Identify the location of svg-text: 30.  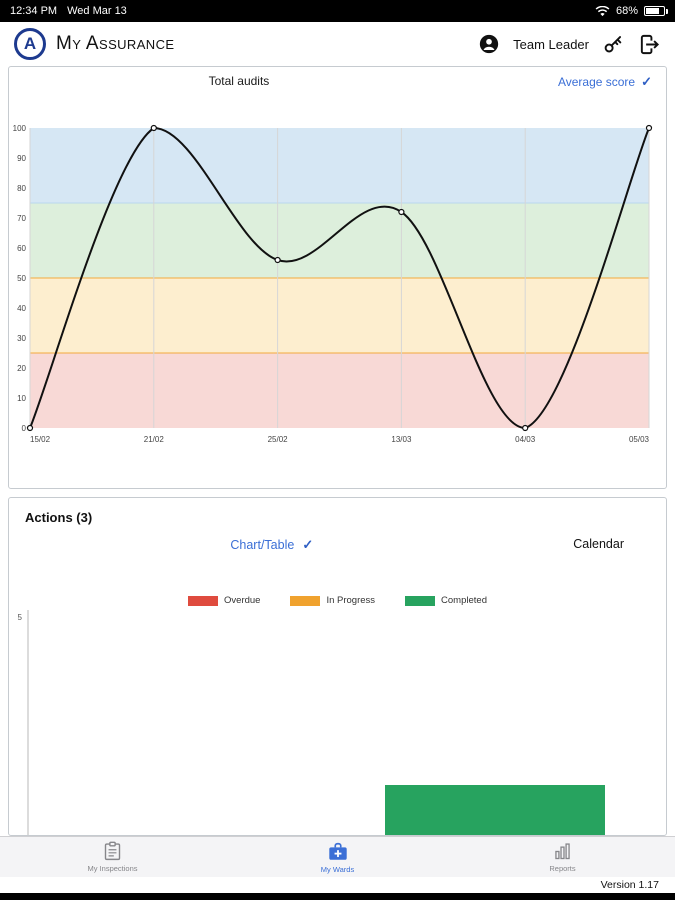
(21, 338).